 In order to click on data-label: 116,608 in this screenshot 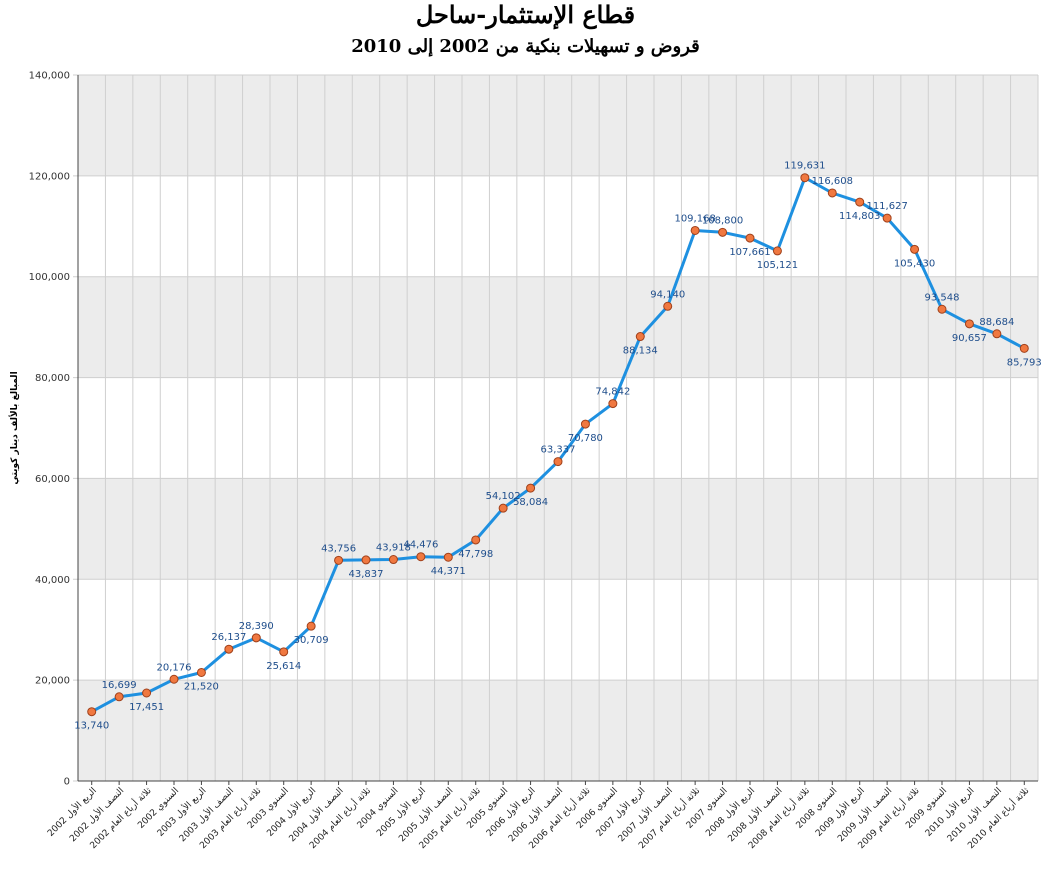, I will do `click(832, 181)`.